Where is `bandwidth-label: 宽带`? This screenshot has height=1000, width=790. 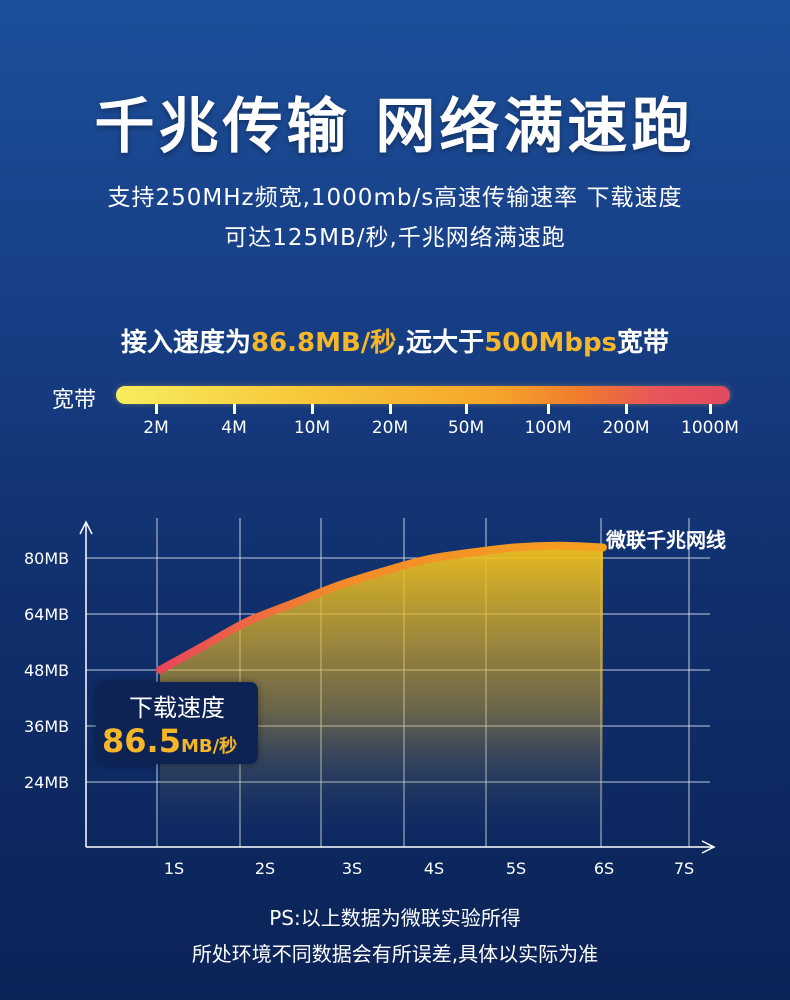 bandwidth-label: 宽带 is located at coordinates (74, 400).